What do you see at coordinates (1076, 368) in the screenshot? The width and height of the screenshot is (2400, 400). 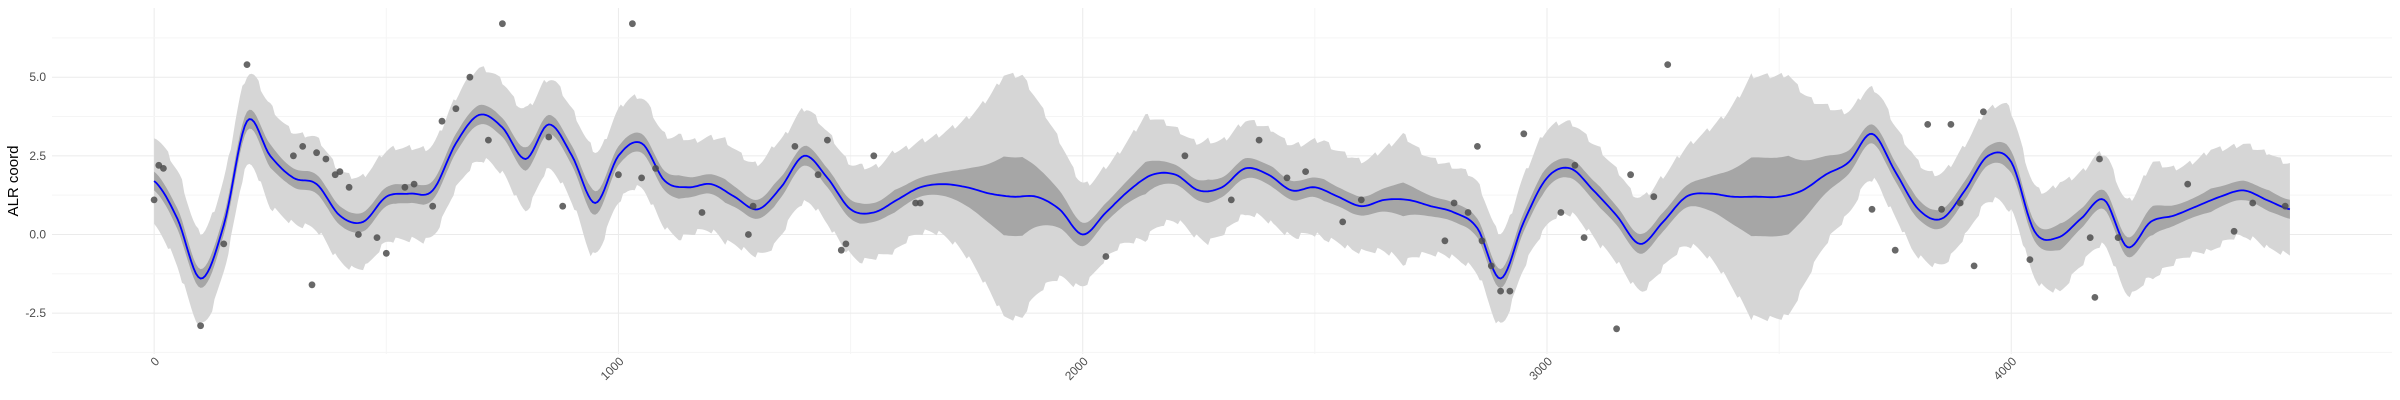 I see `x-tick-label: 2000` at bounding box center [1076, 368].